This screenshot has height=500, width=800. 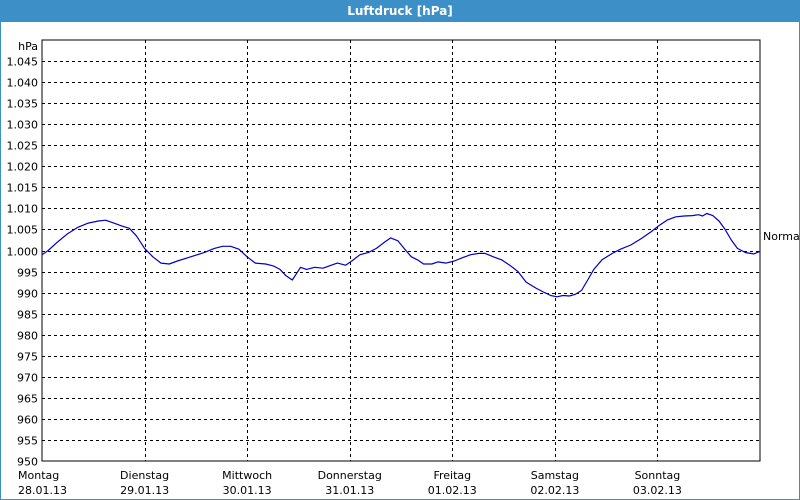 What do you see at coordinates (23, 83) in the screenshot?
I see `y-tick-label: 1.040` at bounding box center [23, 83].